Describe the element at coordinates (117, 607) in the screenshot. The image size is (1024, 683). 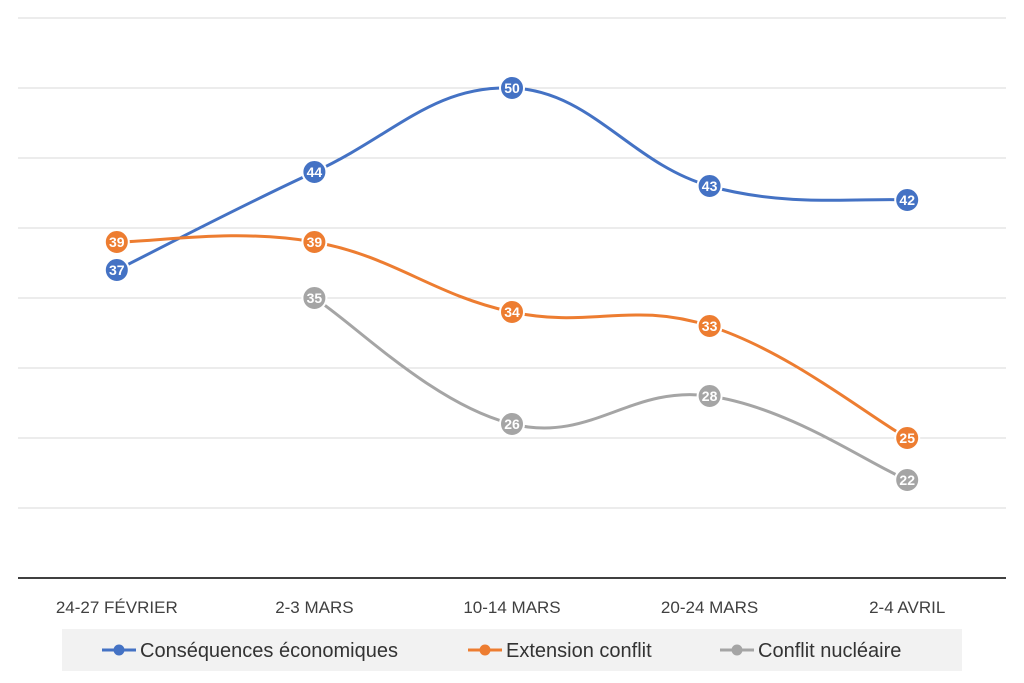
I see `x-tick-label: 24-27 FÉVRIER` at that location.